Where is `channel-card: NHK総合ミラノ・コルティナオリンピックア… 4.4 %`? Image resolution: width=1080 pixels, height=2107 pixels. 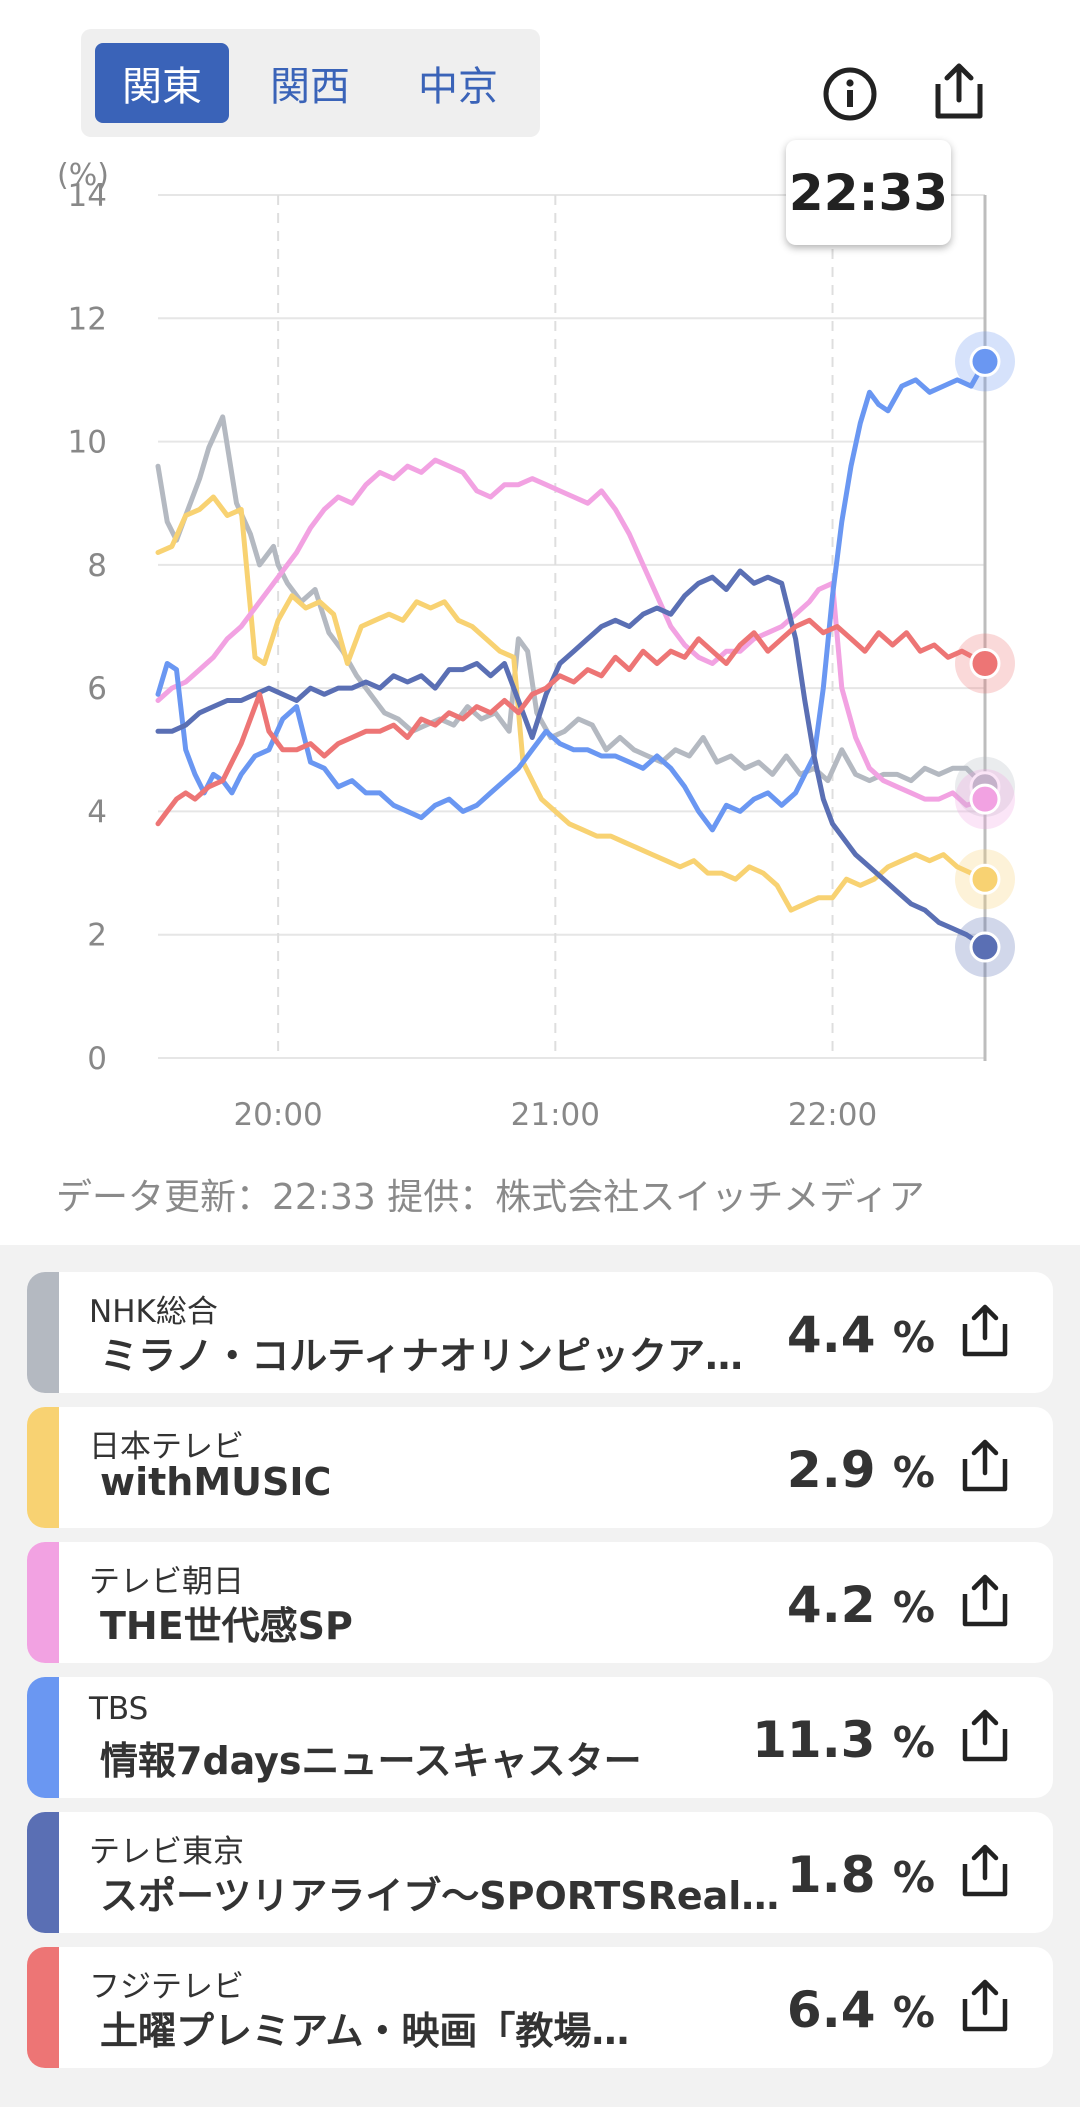
channel-card: NHK総合ミラノ・コルティナオリンピックア… 4.4 % is located at coordinates (540, 1332).